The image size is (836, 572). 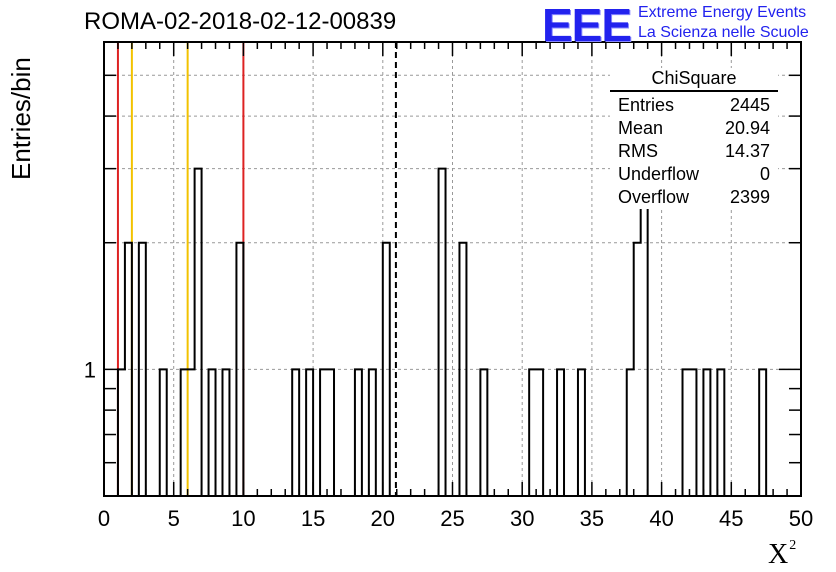 I want to click on chart-title: ROMA-02-2018-02-12-00839, so click(x=240, y=21).